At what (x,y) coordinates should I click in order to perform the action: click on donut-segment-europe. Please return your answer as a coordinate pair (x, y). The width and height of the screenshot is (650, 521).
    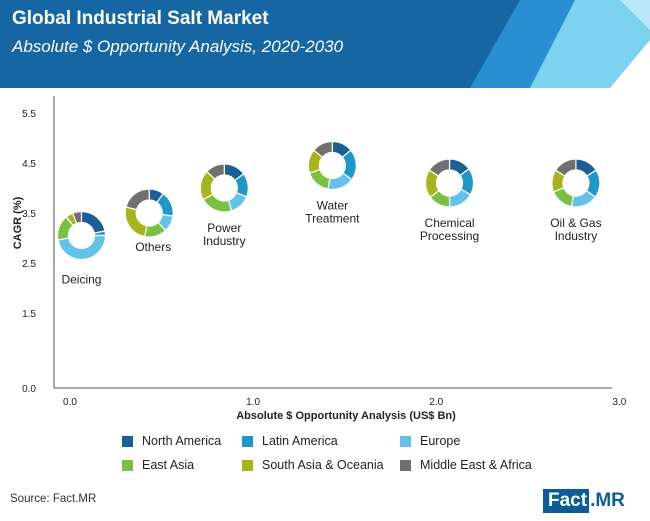
    Looking at the image, I should click on (82, 247).